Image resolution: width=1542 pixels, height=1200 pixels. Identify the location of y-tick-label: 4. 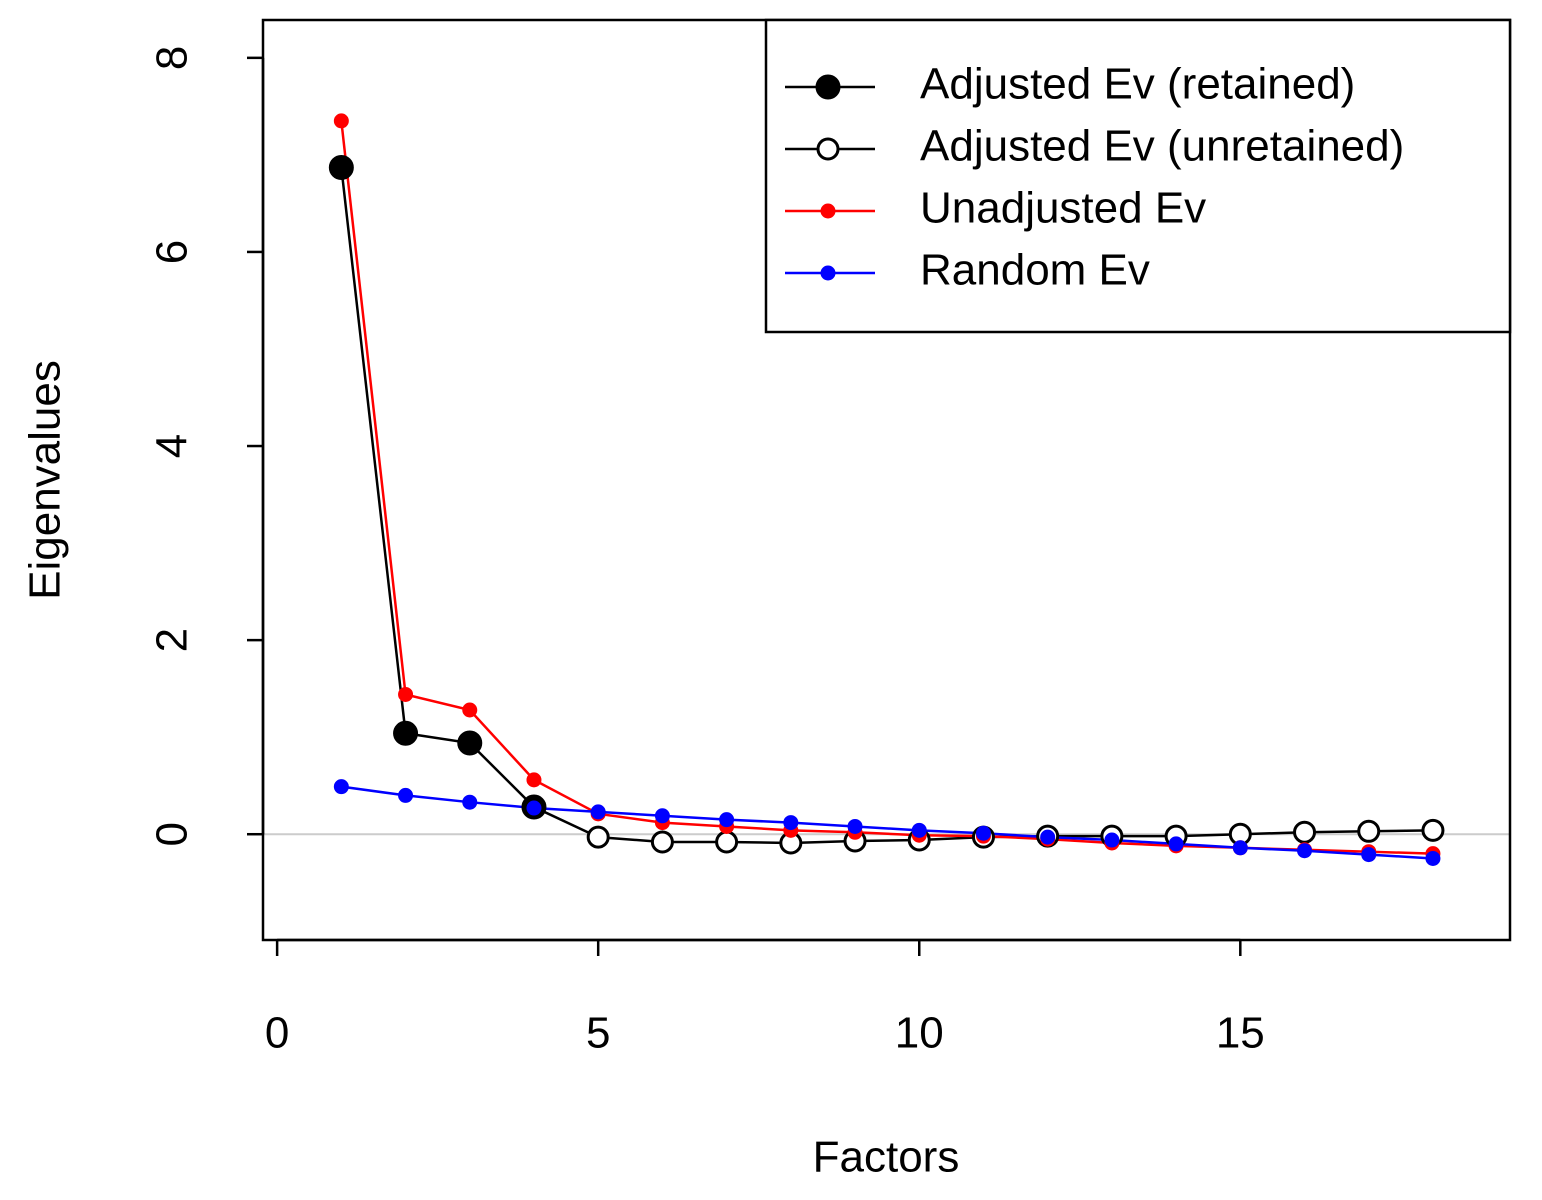
(172, 446).